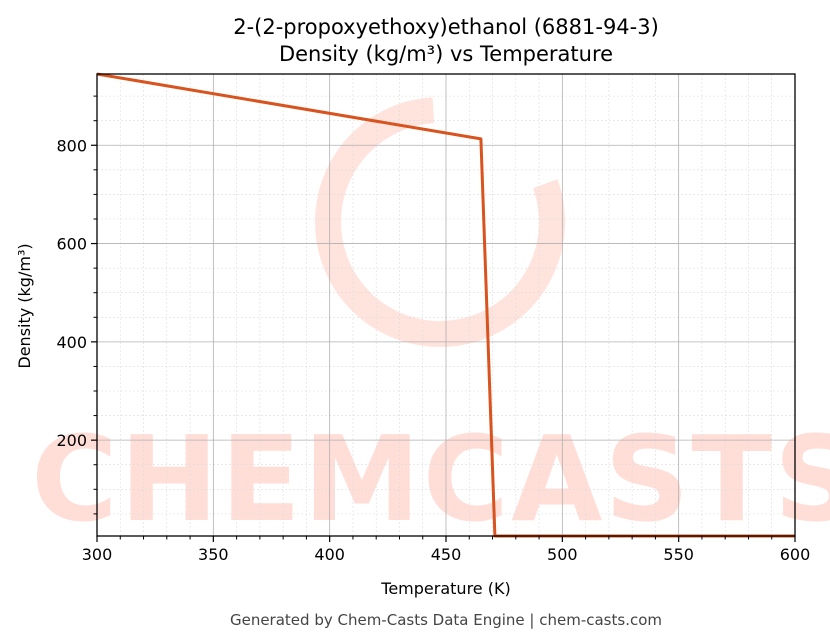 The height and width of the screenshot is (644, 830). I want to click on x-tick-label: 400, so click(329, 554).